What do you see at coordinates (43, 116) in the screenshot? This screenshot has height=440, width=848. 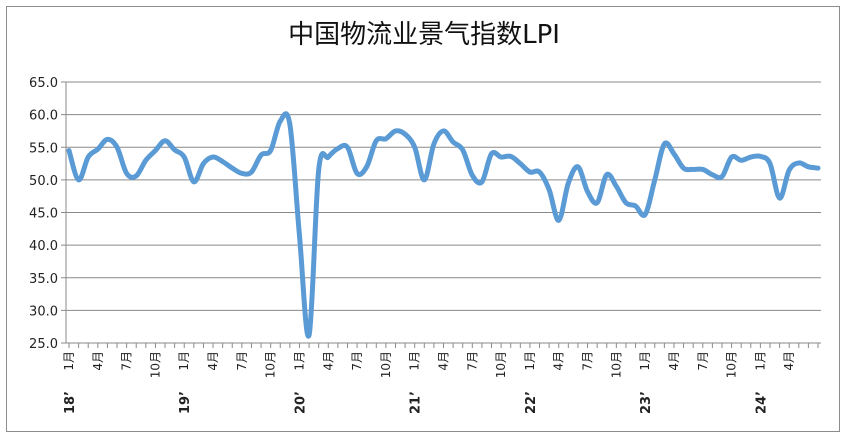 I see `y-tick-label: 60.0` at bounding box center [43, 116].